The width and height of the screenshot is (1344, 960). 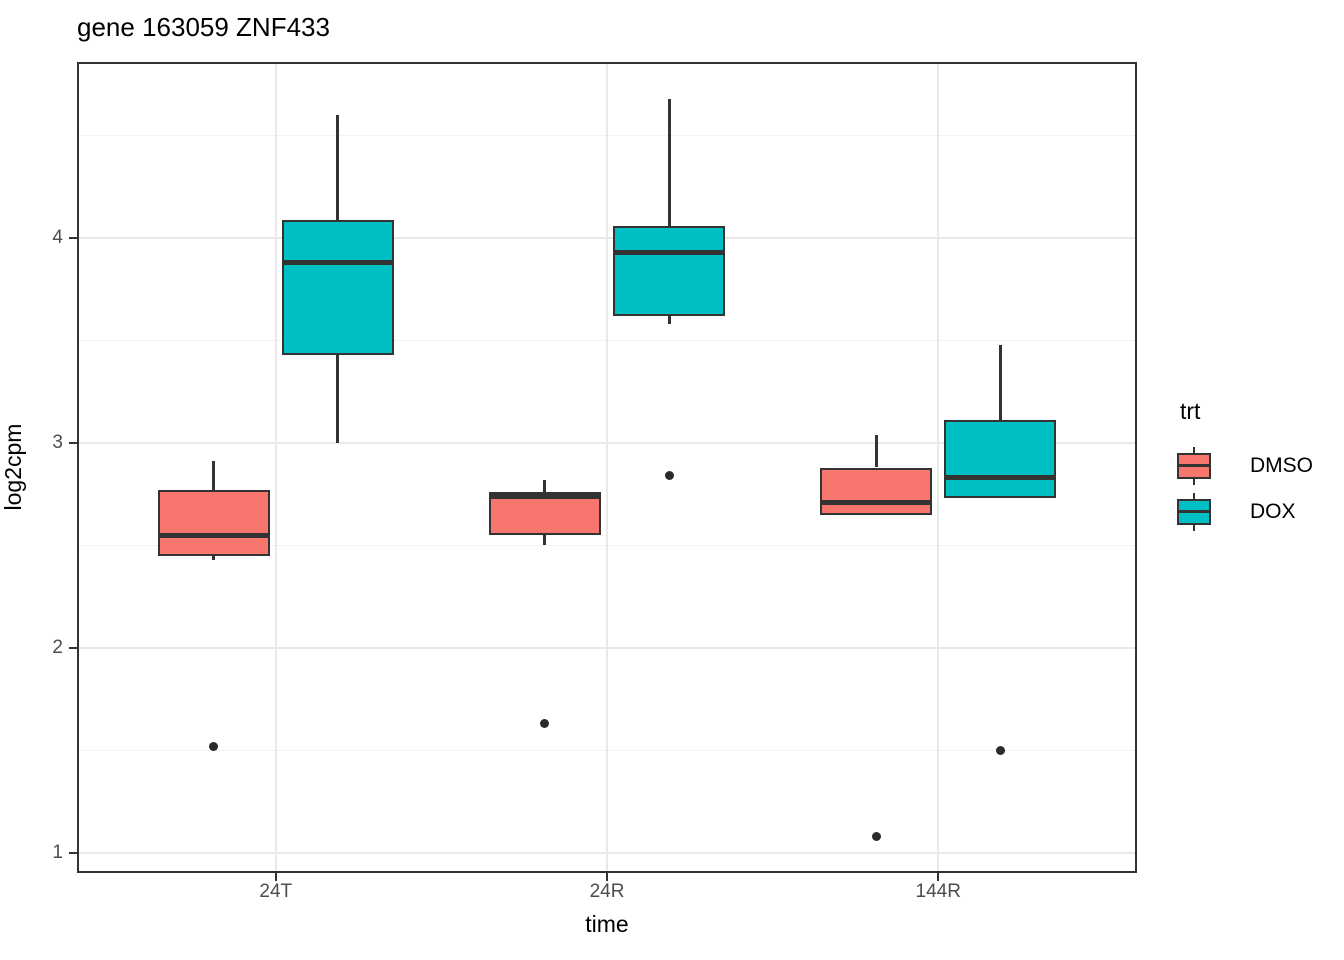 What do you see at coordinates (276, 891) in the screenshot?
I see `x-tick-label: 24T` at bounding box center [276, 891].